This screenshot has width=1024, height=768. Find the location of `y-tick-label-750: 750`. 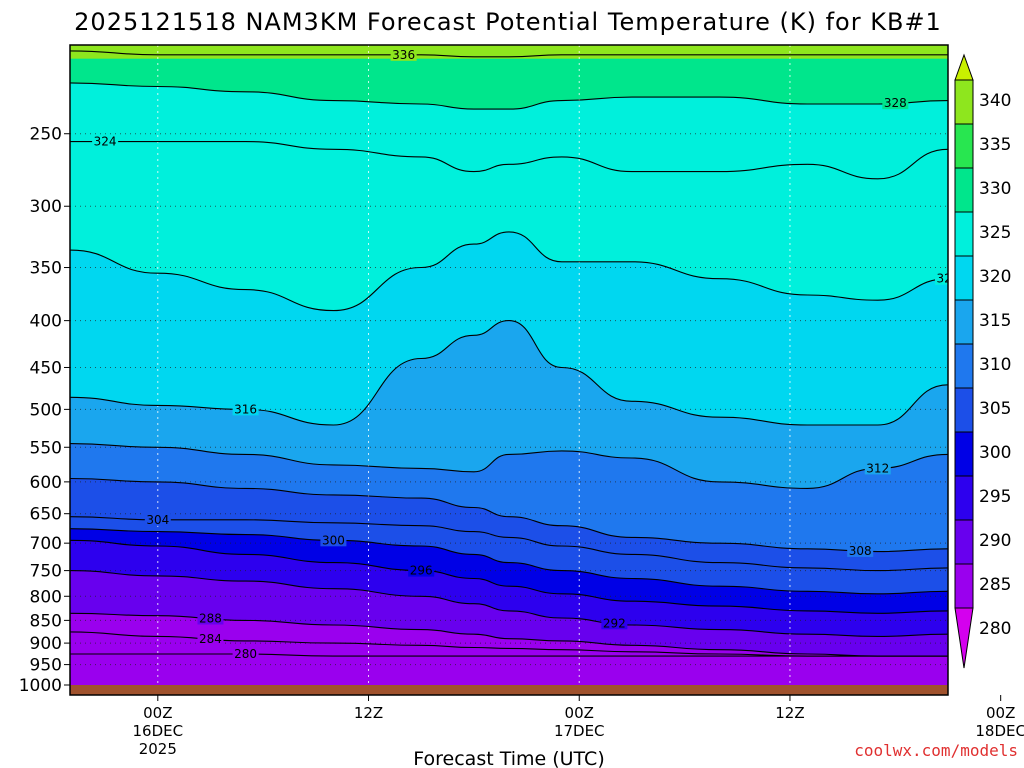

y-tick-label-750: 750 is located at coordinates (46, 572).